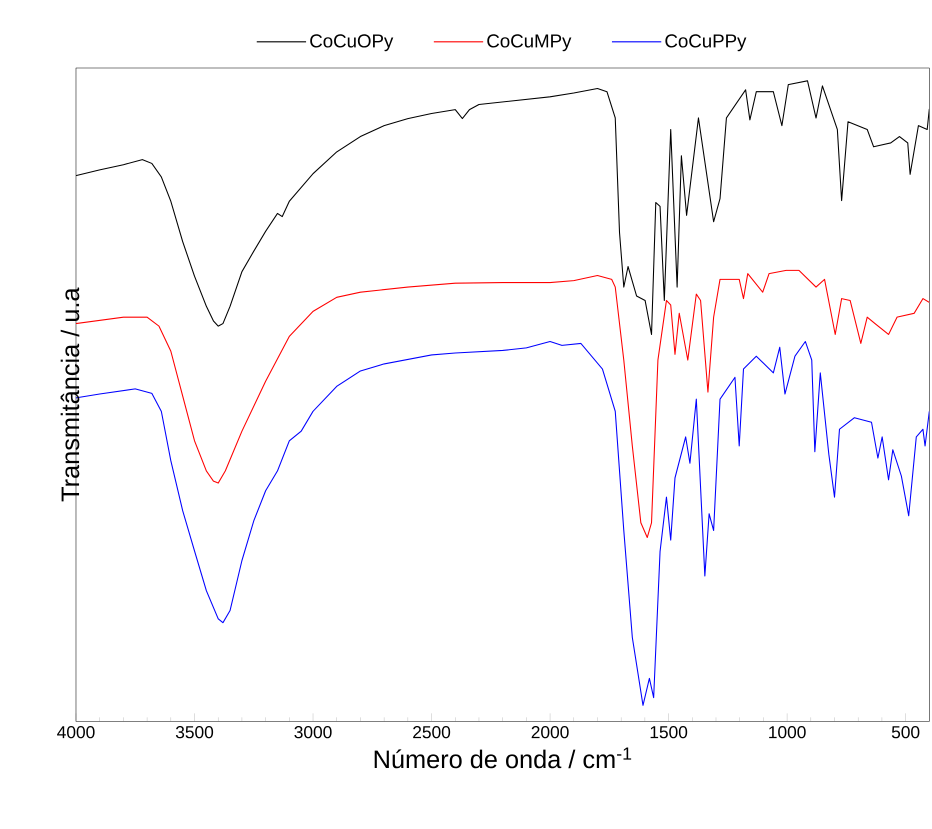 The image size is (932, 829). What do you see at coordinates (529, 43) in the screenshot?
I see `legend-label: CoCuMPy` at bounding box center [529, 43].